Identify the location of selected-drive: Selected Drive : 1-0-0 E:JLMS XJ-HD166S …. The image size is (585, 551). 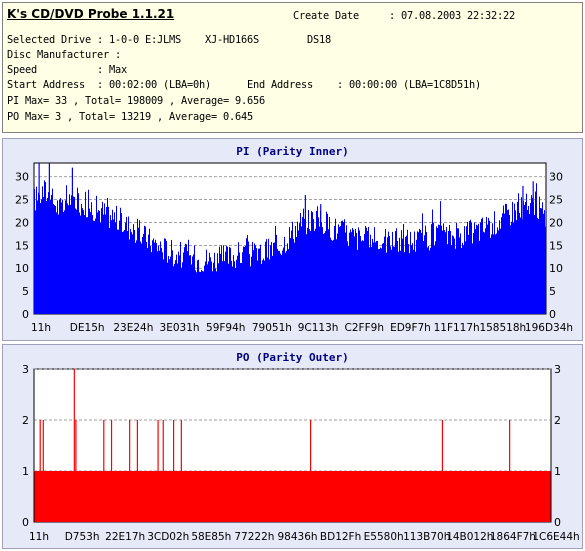
(169, 40).